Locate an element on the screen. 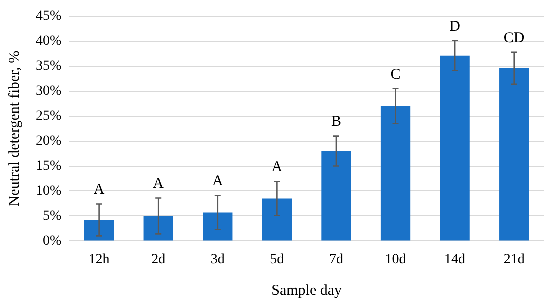  x-tick-label: 5d is located at coordinates (277, 260).